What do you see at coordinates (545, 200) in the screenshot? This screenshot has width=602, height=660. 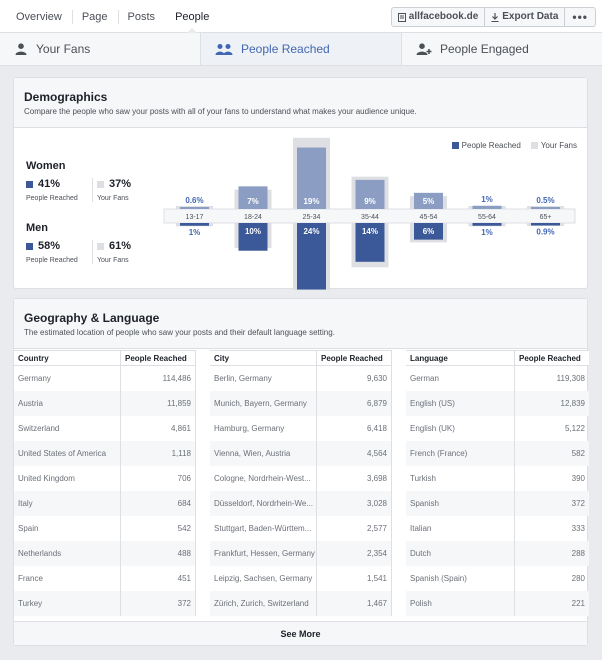 I see `women-data-label: 0.5%` at bounding box center [545, 200].